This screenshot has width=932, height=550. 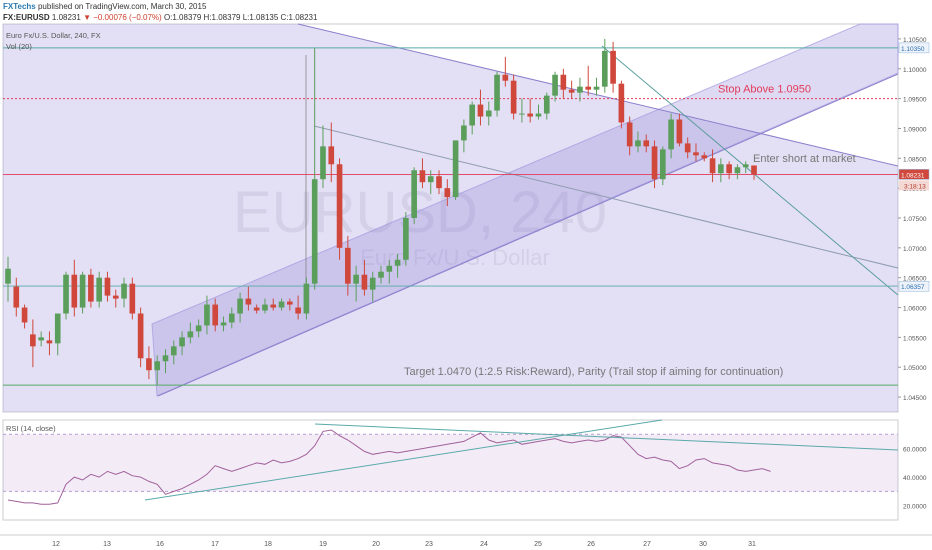 What do you see at coordinates (56, 544) in the screenshot?
I see `time-tick-label: 12` at bounding box center [56, 544].